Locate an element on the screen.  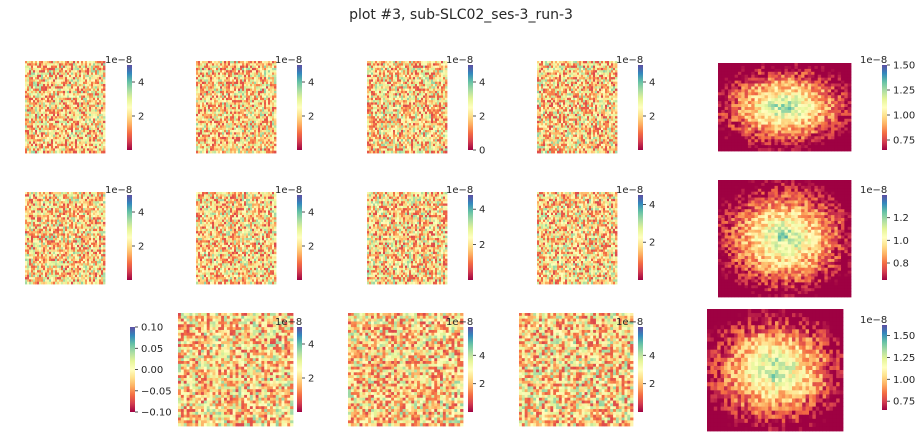
colorbar-tick-label: 4 is located at coordinates (482, 83).